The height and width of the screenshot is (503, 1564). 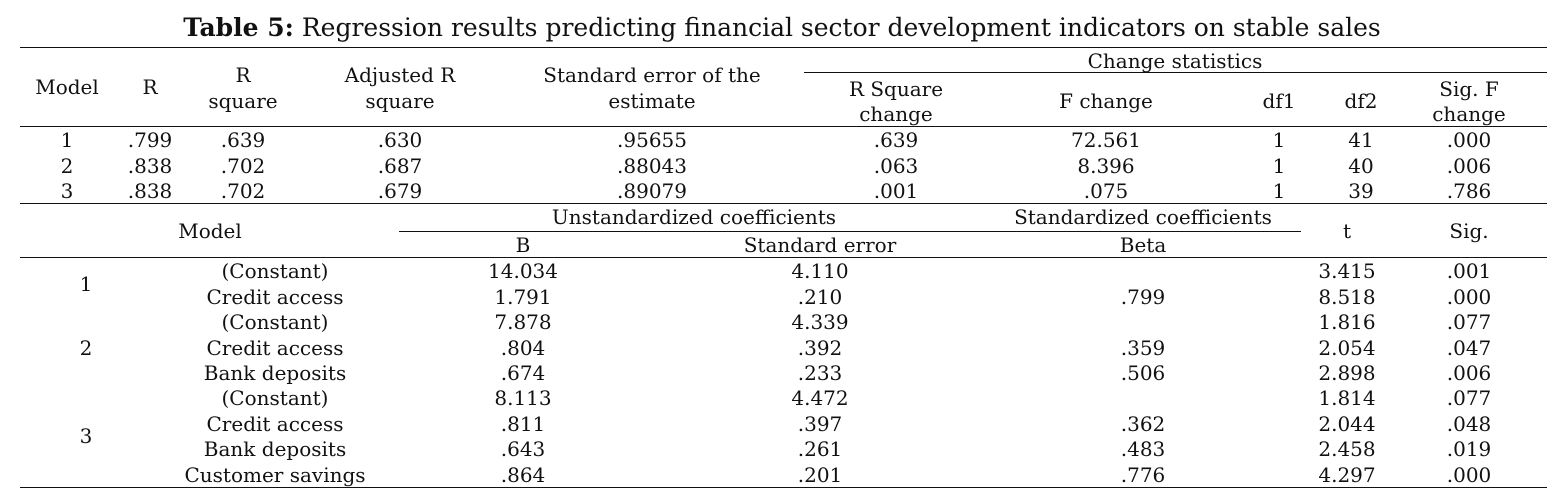 I want to click on header-model: Model, so click(x=67, y=87).